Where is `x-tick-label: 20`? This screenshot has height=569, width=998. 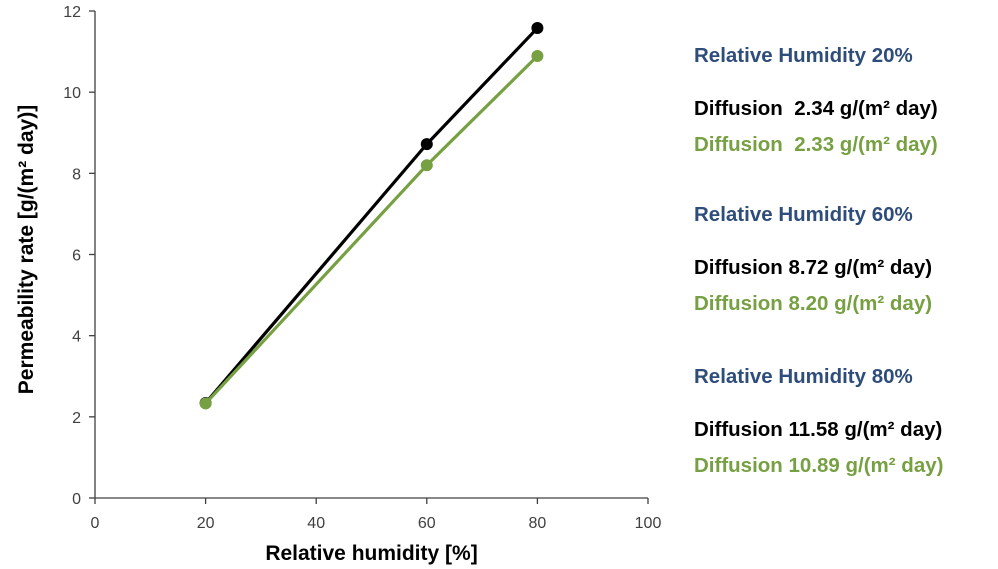
x-tick-label: 20 is located at coordinates (206, 523).